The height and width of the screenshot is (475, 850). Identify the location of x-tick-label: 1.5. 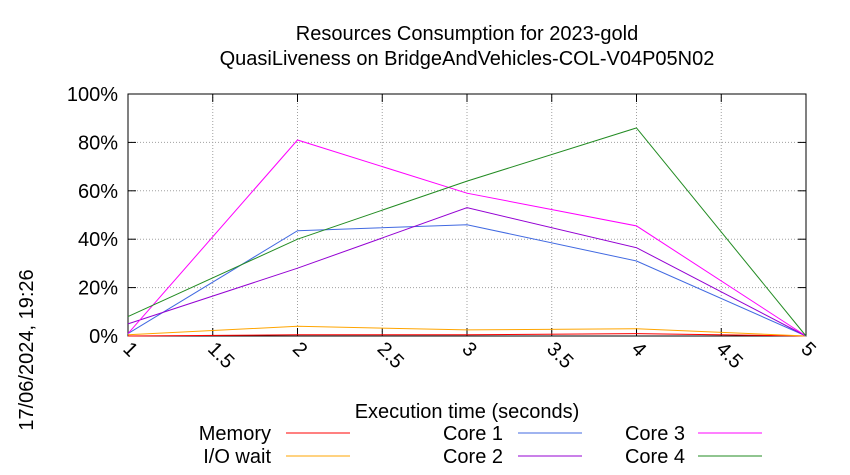
(220, 355).